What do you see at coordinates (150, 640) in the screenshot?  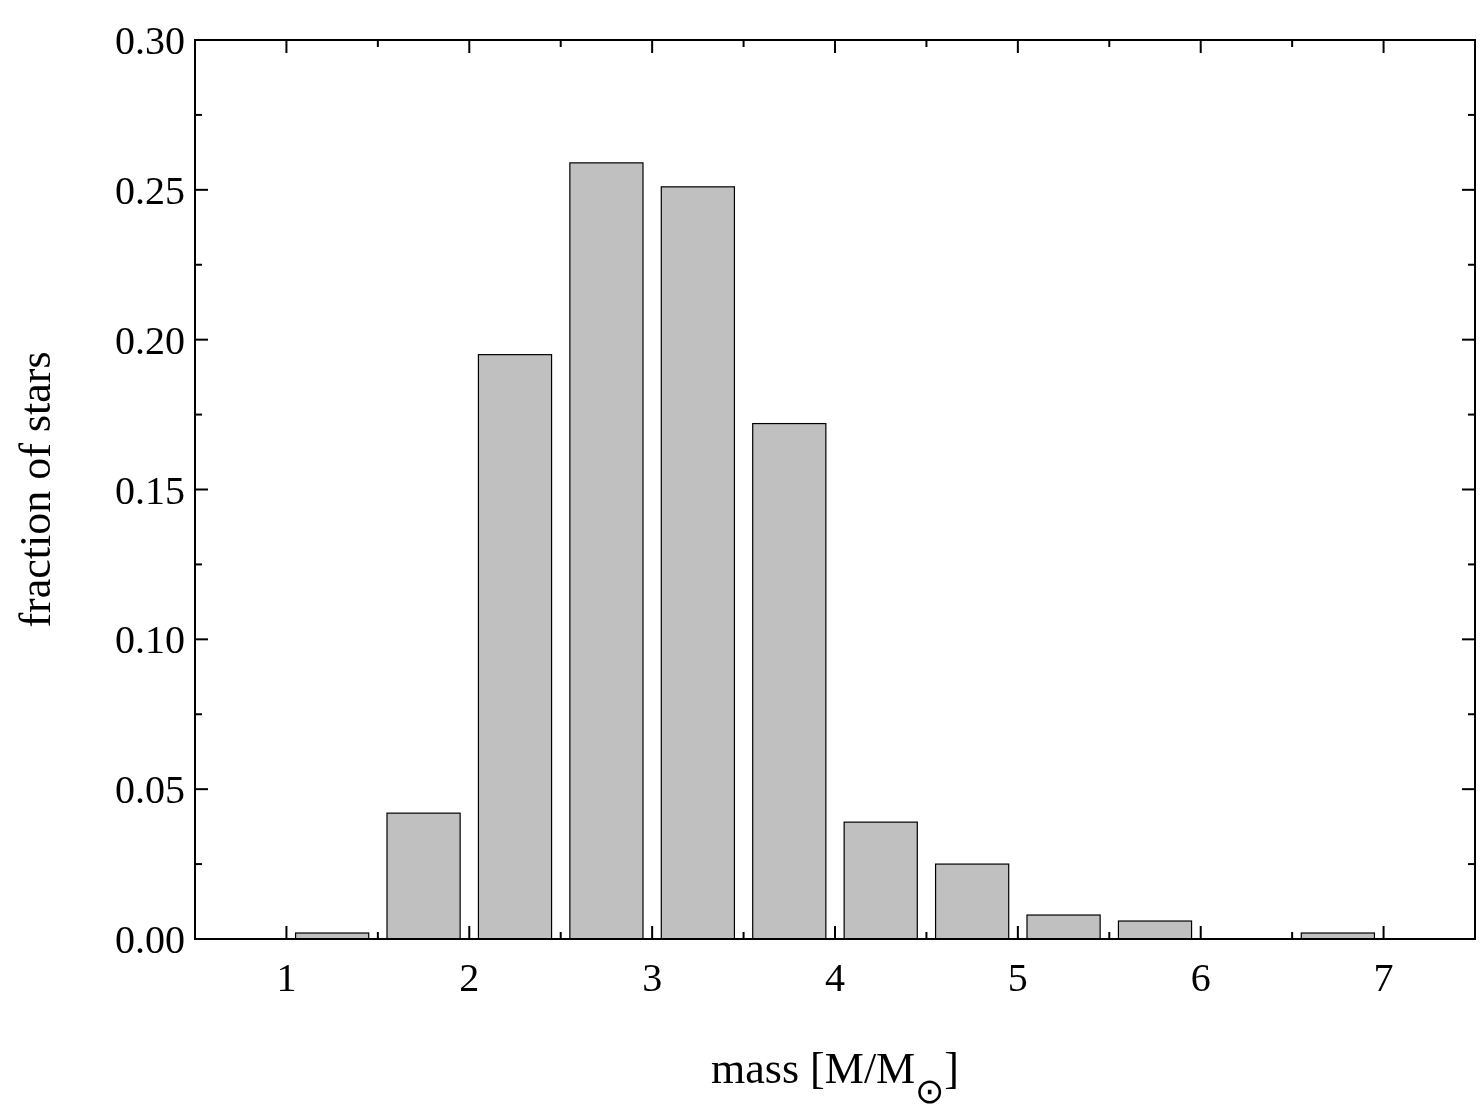 I see `y-tick-label: 0.10` at bounding box center [150, 640].